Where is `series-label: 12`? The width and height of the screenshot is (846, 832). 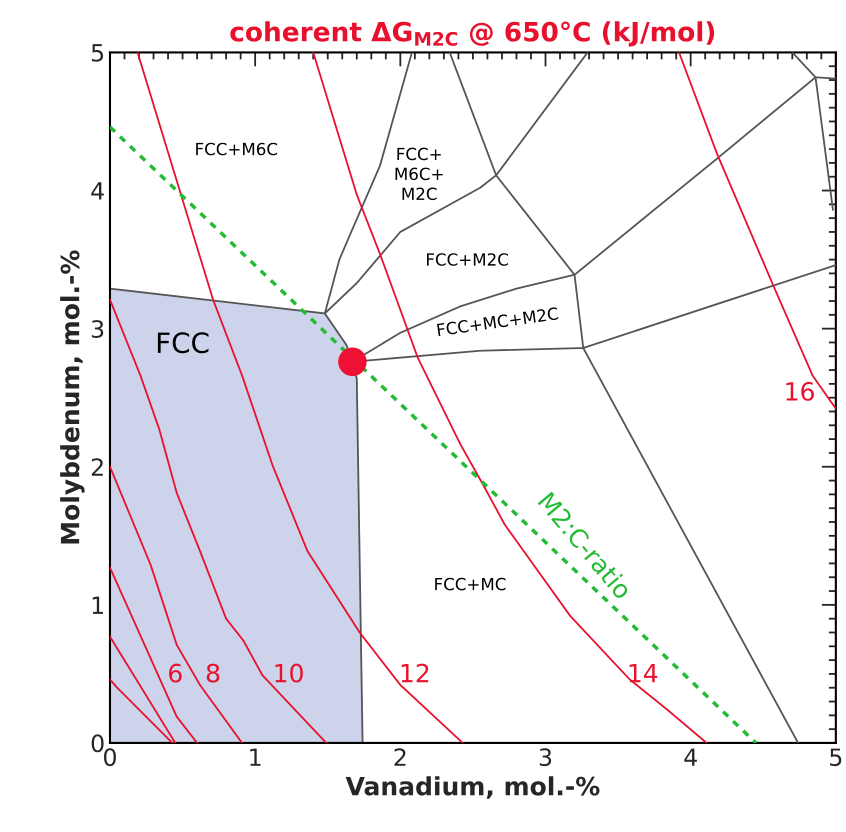 series-label: 12 is located at coordinates (415, 673).